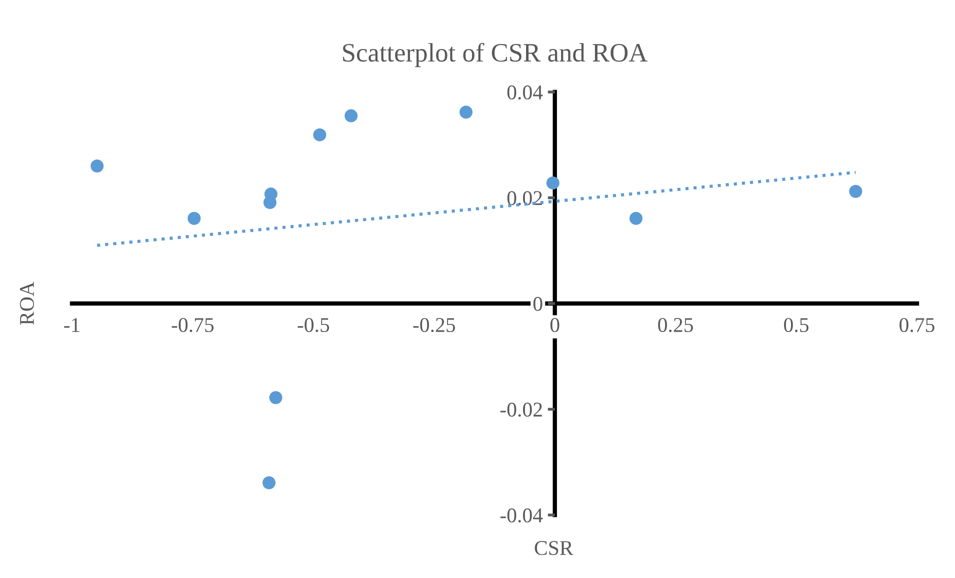  Describe the element at coordinates (495, 55) in the screenshot. I see `chart-title: Scatterplot of CSR and ROA` at that location.